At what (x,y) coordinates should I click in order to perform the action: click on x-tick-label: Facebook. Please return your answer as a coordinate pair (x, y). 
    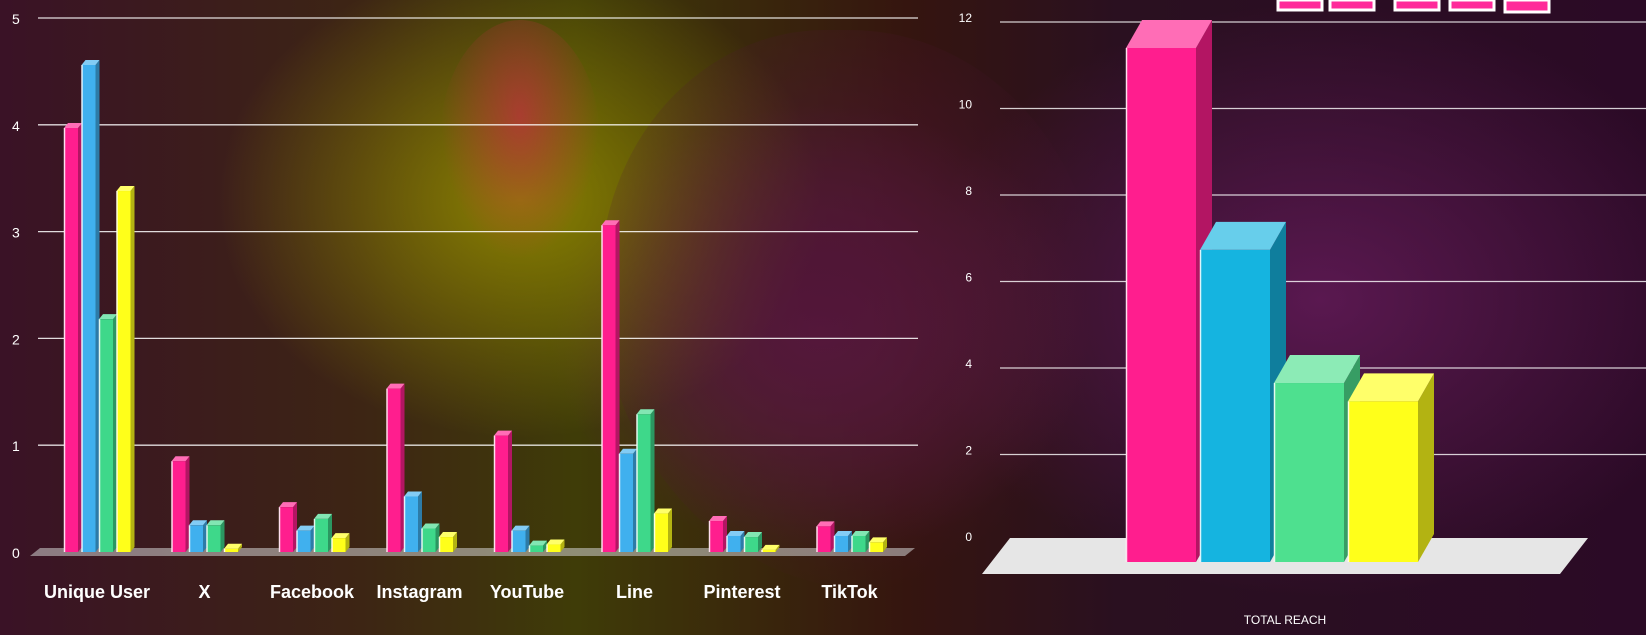
    Looking at the image, I should click on (312, 592).